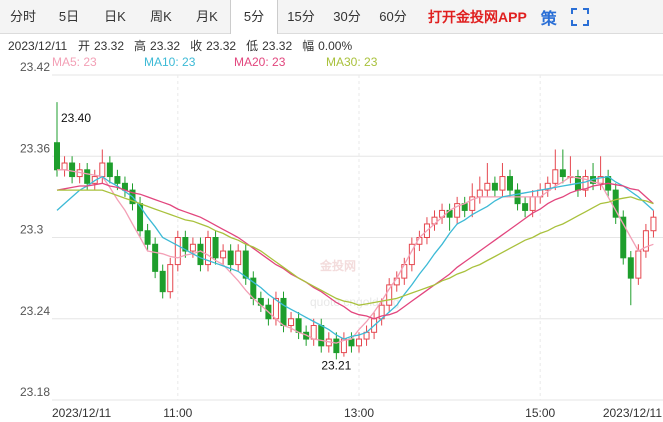 The image size is (663, 422). Describe the element at coordinates (69, 16) in the screenshot. I see `tab: 5日` at that location.